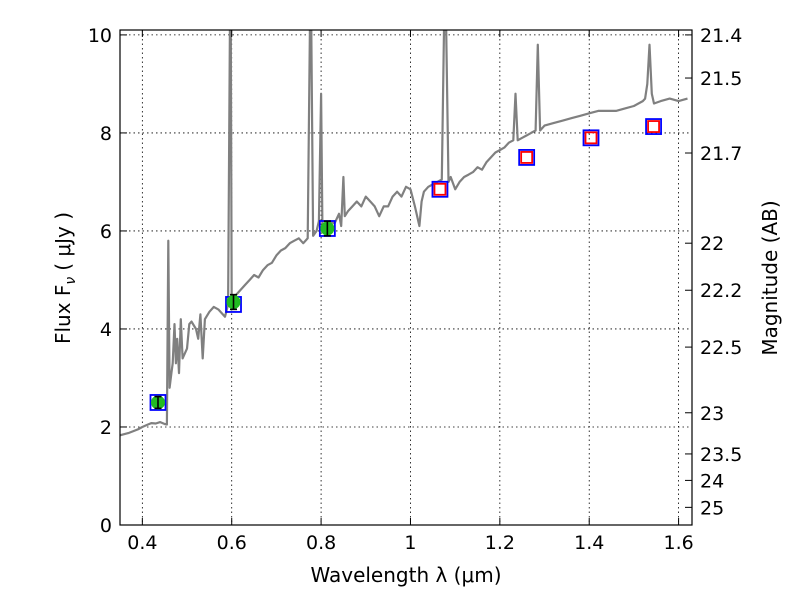  What do you see at coordinates (721, 348) in the screenshot?
I see `right-tick-label: 22.5` at bounding box center [721, 348].